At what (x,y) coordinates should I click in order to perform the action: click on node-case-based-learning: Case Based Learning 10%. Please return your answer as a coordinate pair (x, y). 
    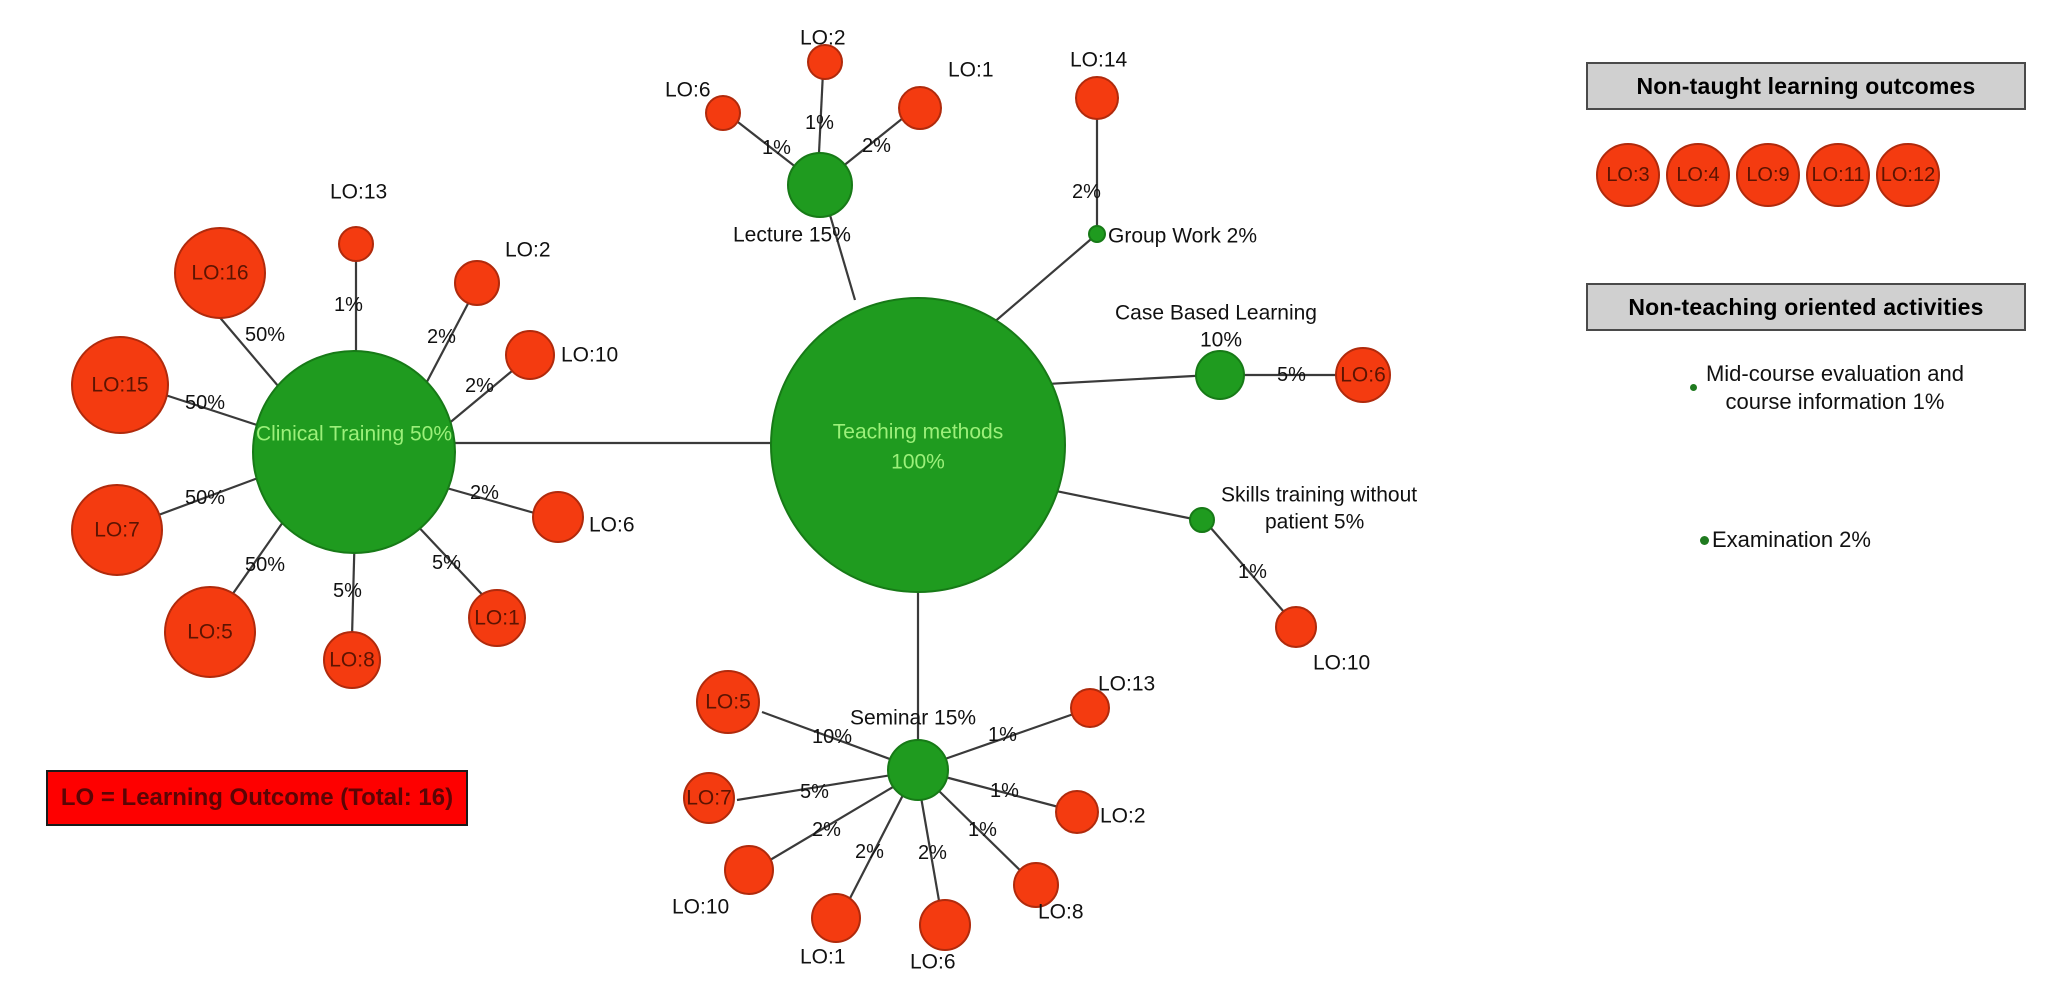
    Looking at the image, I should click on (1216, 351).